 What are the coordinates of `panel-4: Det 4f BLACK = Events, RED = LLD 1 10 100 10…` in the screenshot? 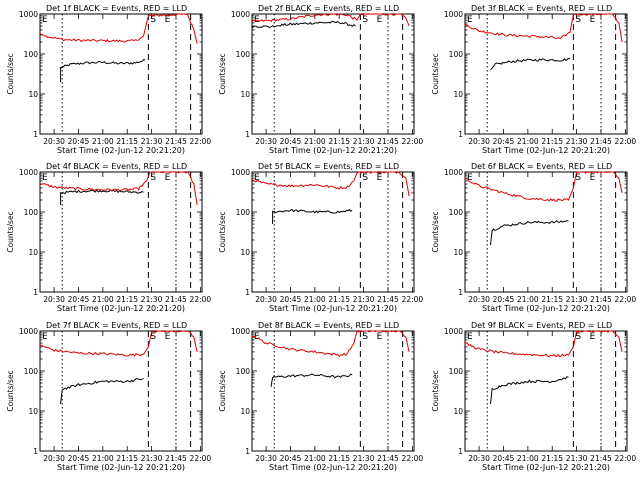 It's located at (108, 237).